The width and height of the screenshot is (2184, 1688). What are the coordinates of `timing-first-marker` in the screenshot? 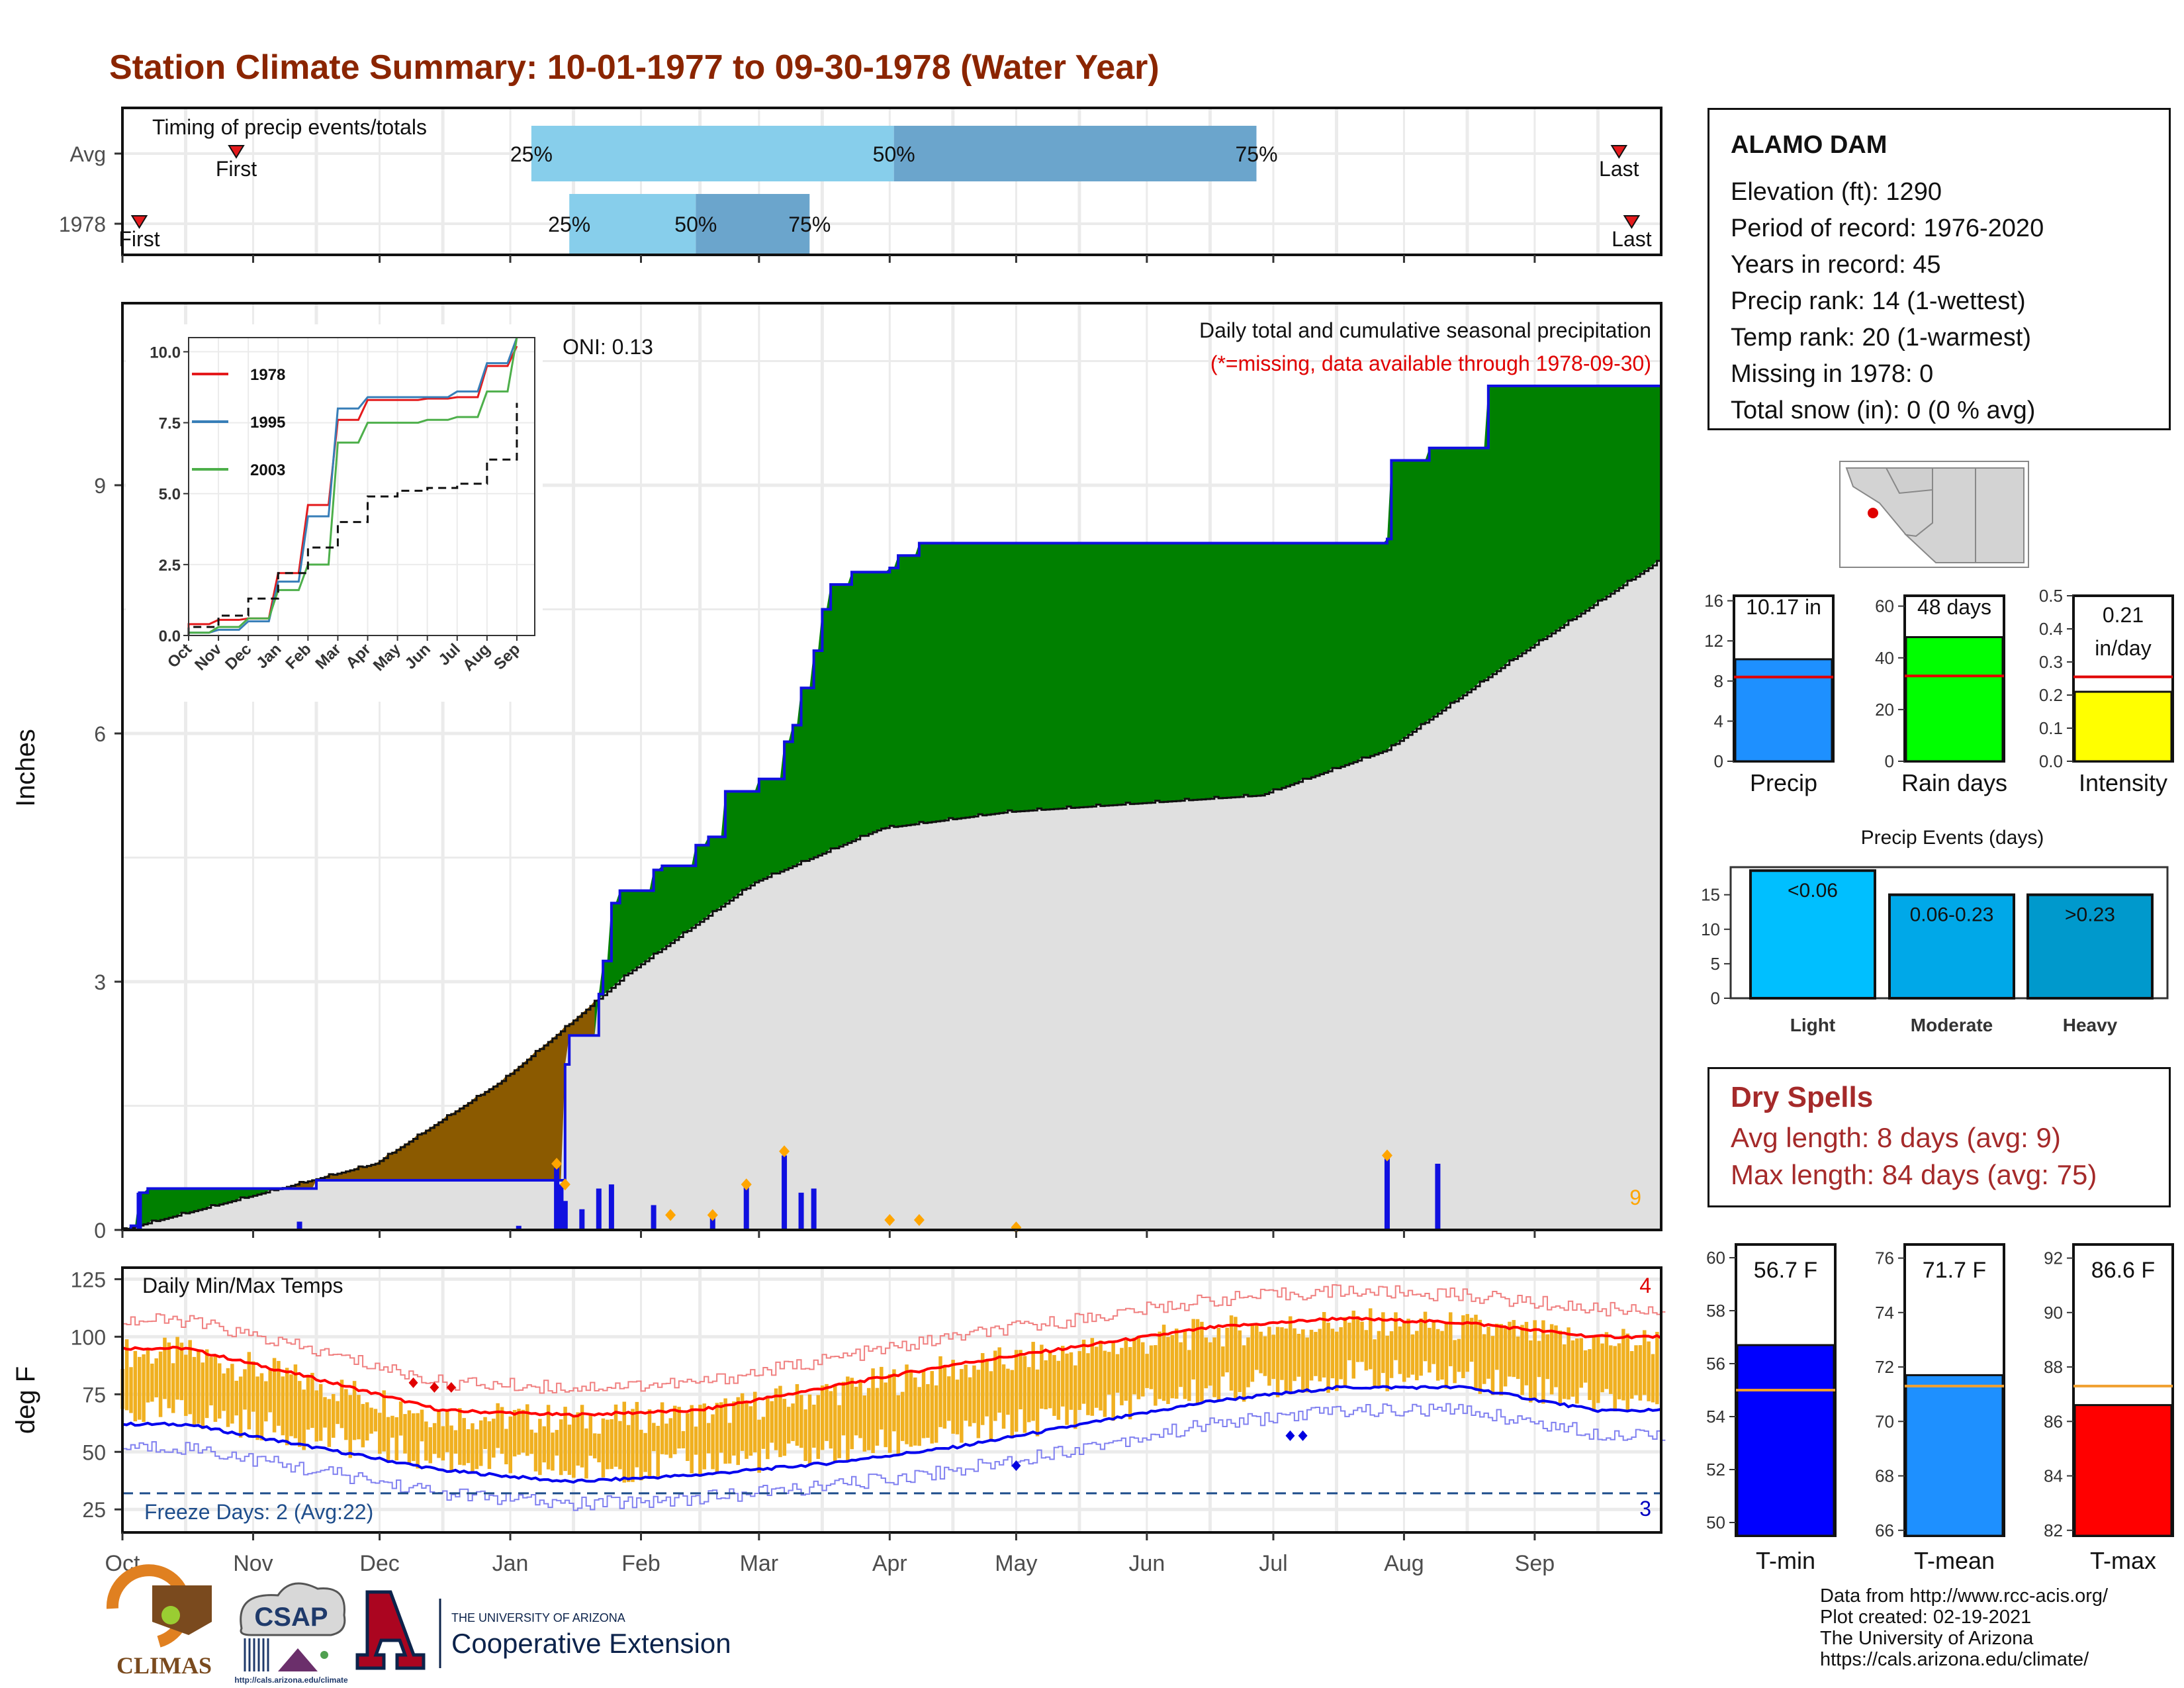 It's located at (139, 222).